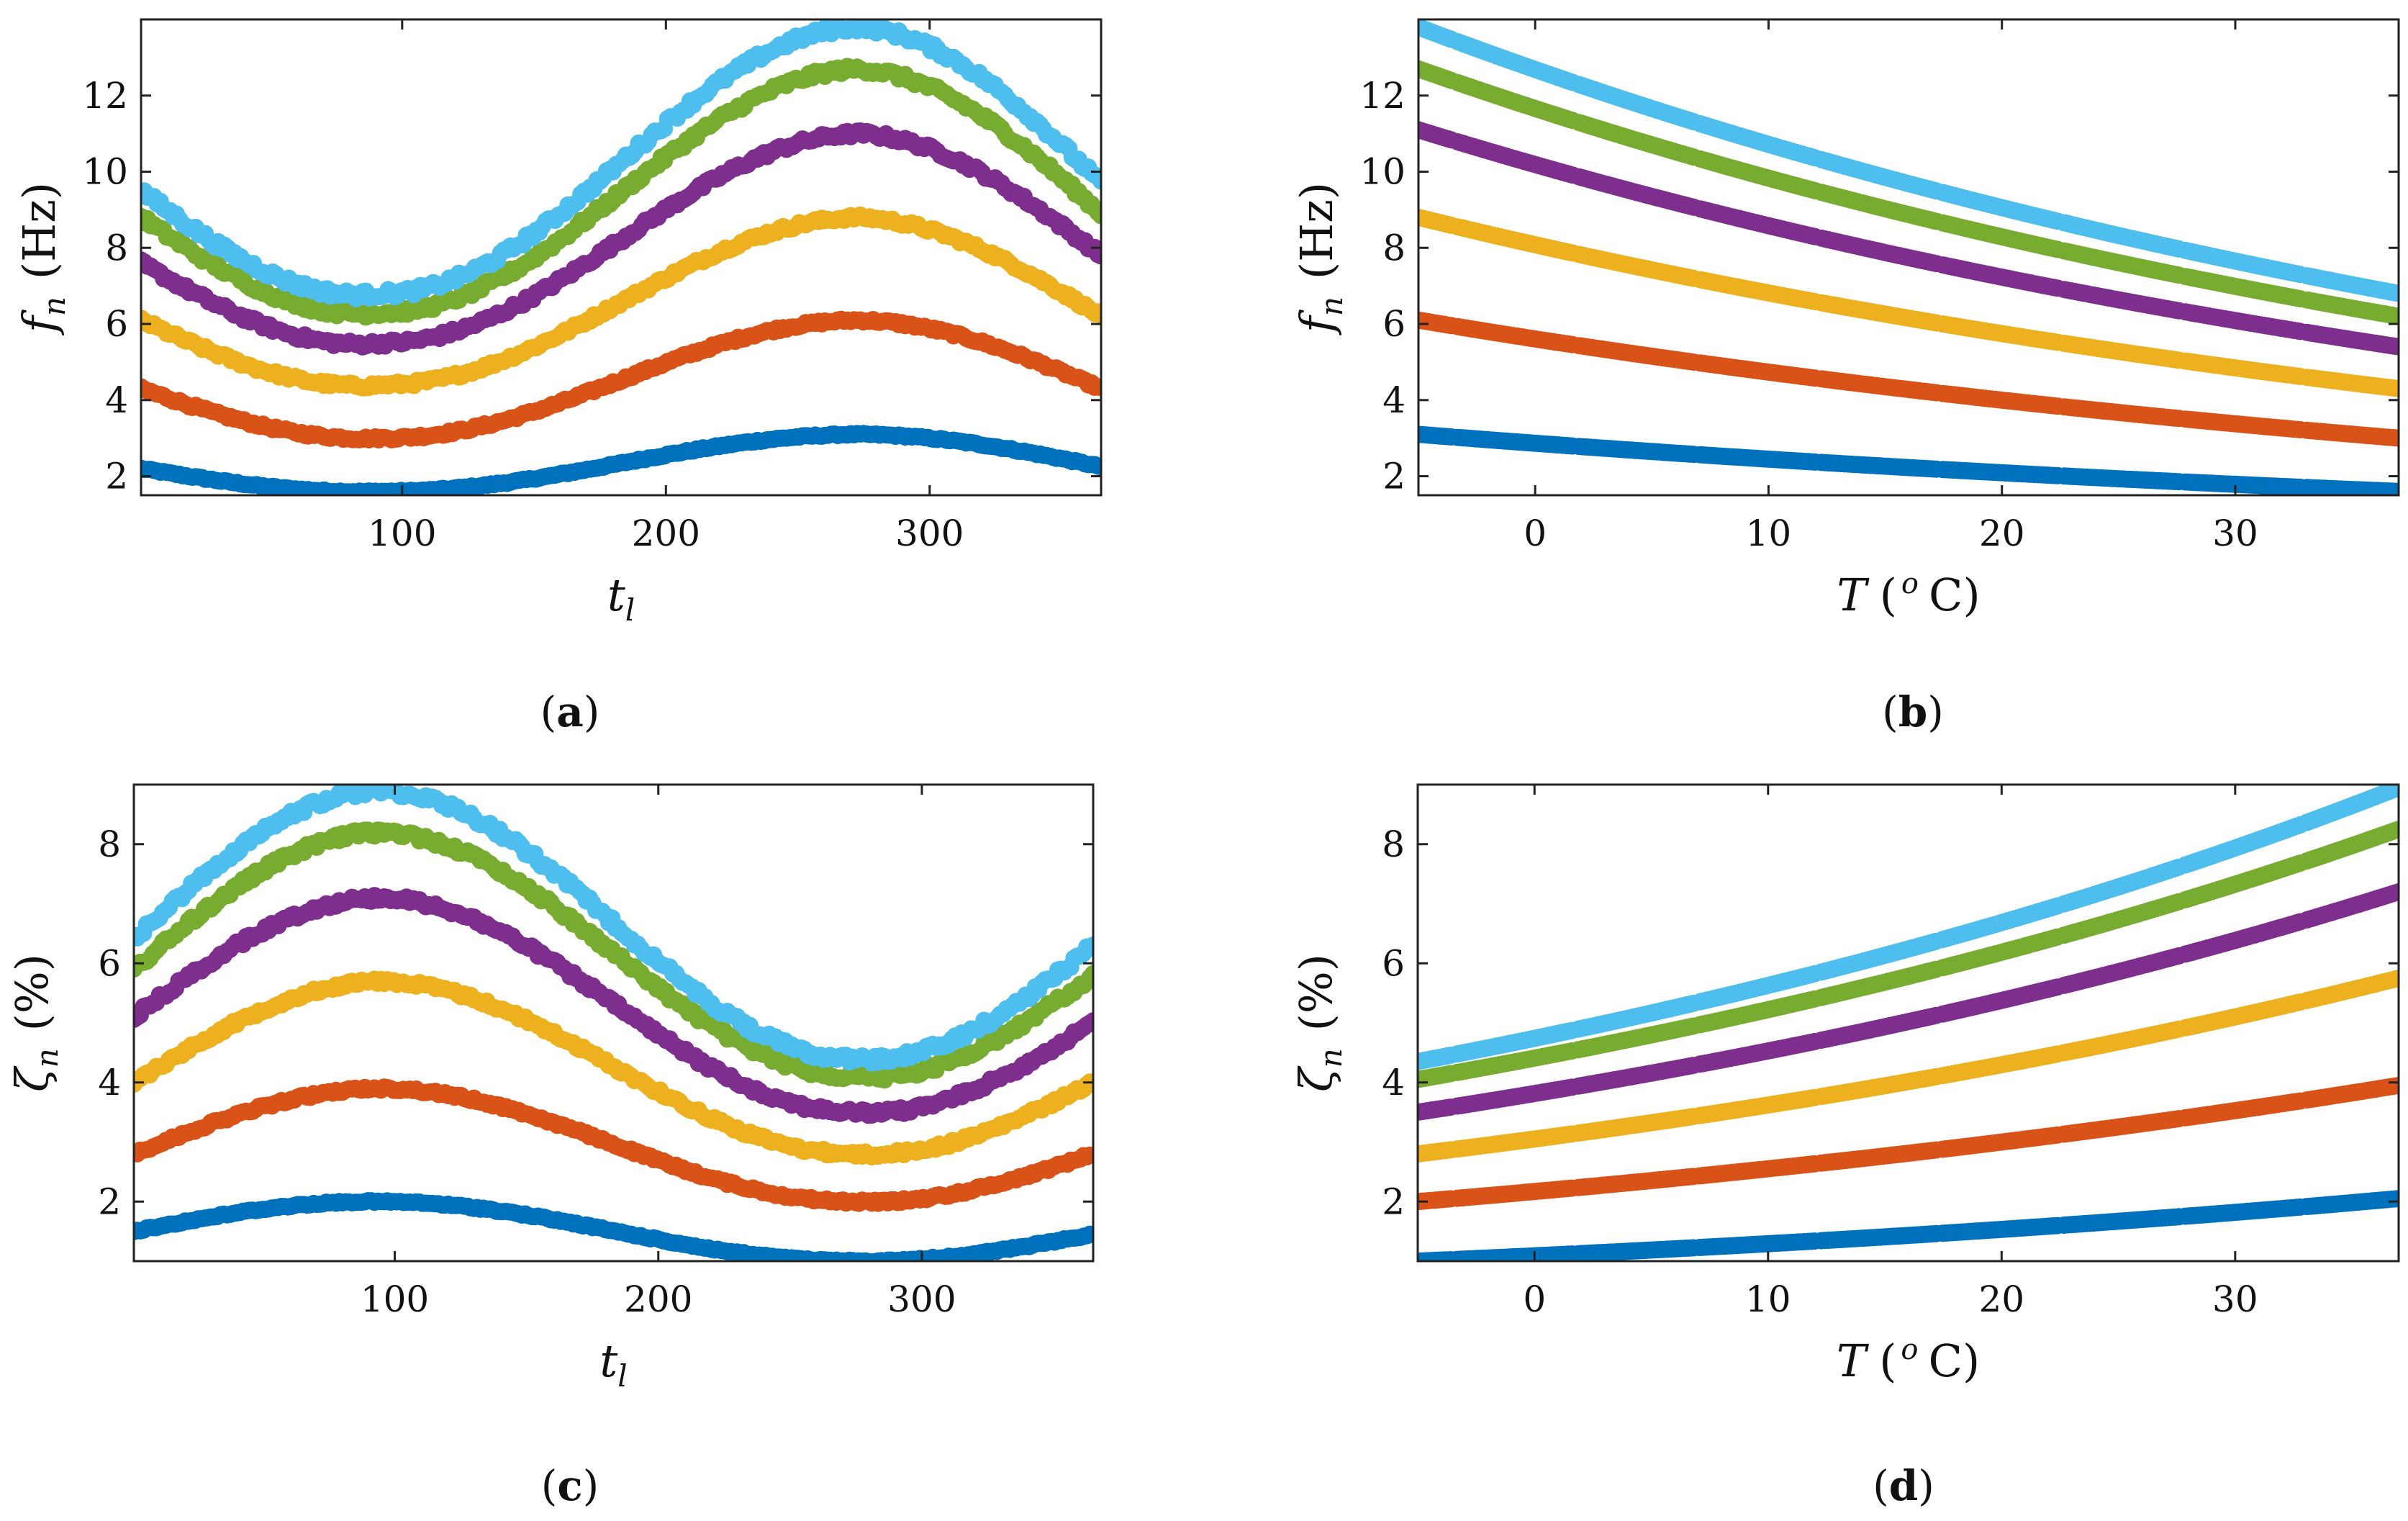 This screenshot has height=1521, width=2408. I want to click on ytick-label-b-1: 4, so click(1394, 400).